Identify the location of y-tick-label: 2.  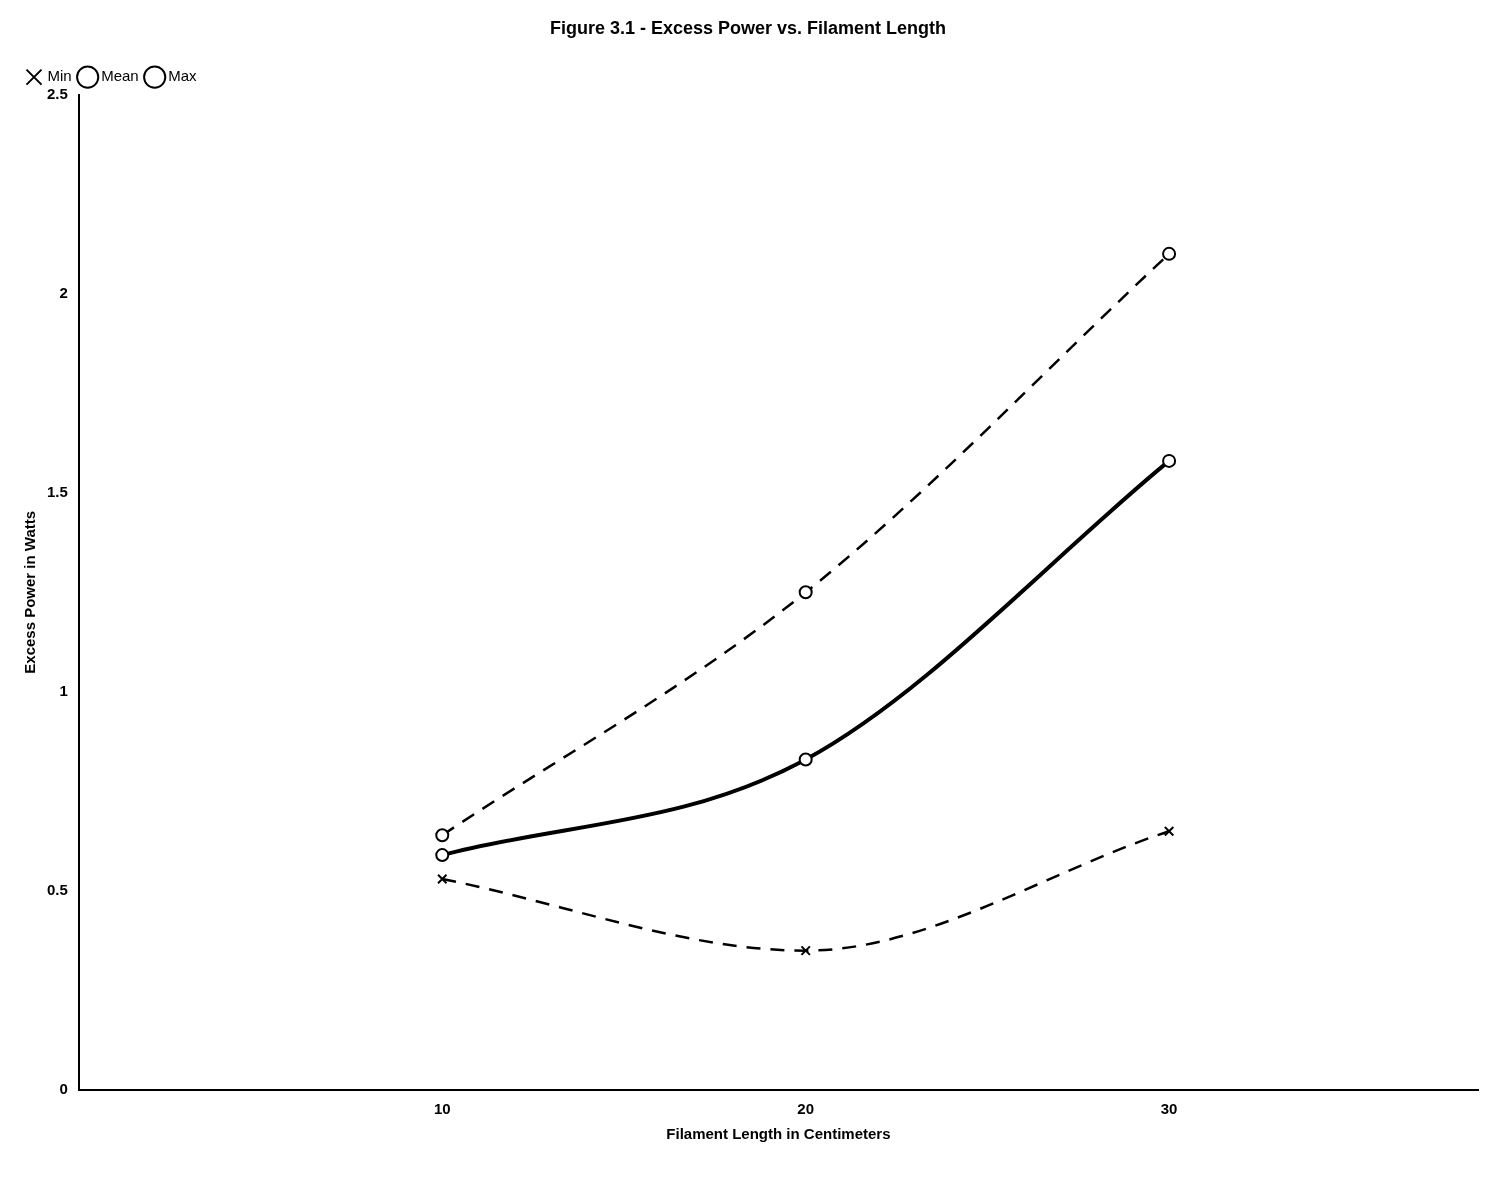
(63, 292).